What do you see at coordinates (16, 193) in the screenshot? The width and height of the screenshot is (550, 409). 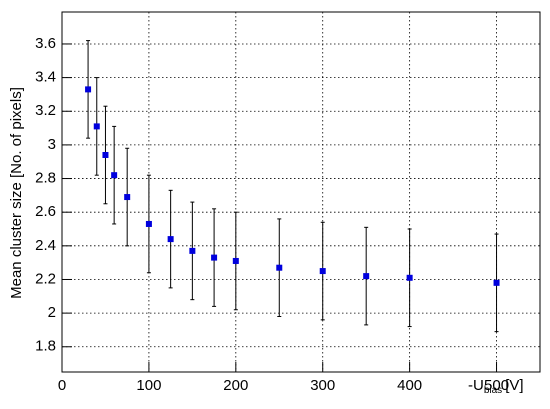 I see `y-axis-label: Mean cluster size [No. of pixels]` at bounding box center [16, 193].